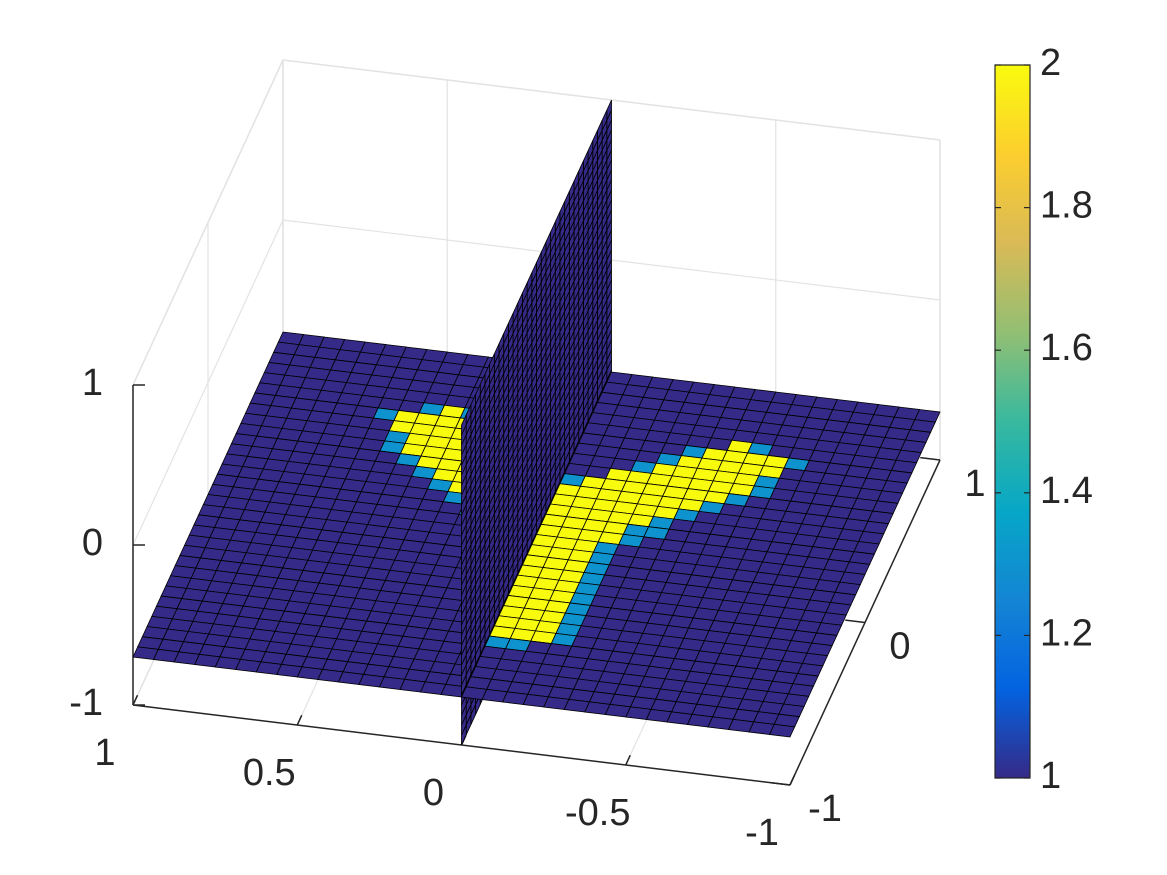  What do you see at coordinates (1050, 776) in the screenshot?
I see `colorbar-tick-label: 1` at bounding box center [1050, 776].